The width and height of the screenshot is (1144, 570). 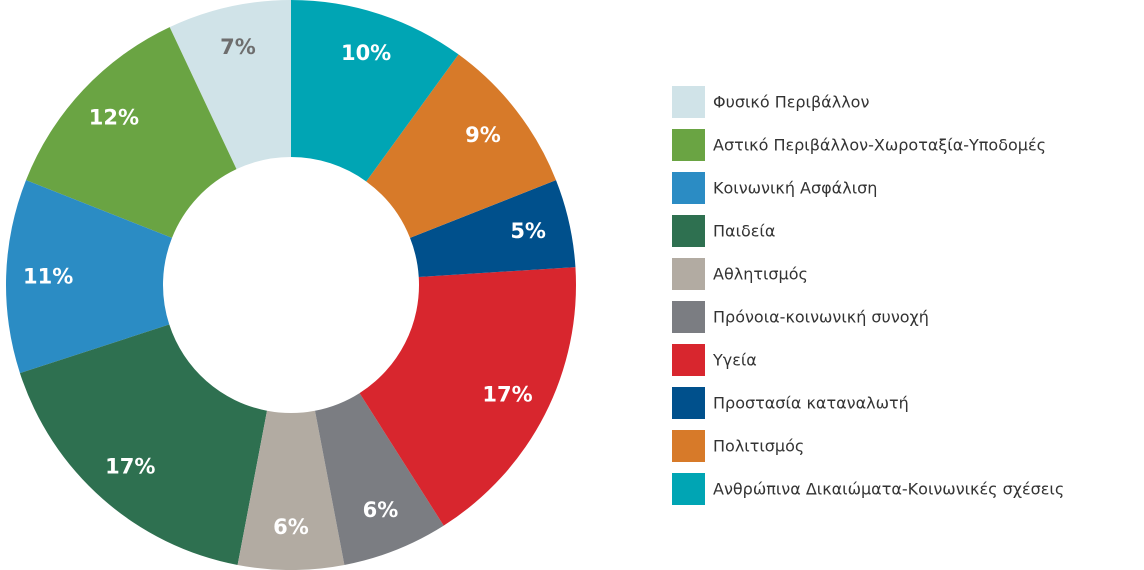 I want to click on value-label: 12%, so click(x=114, y=118).